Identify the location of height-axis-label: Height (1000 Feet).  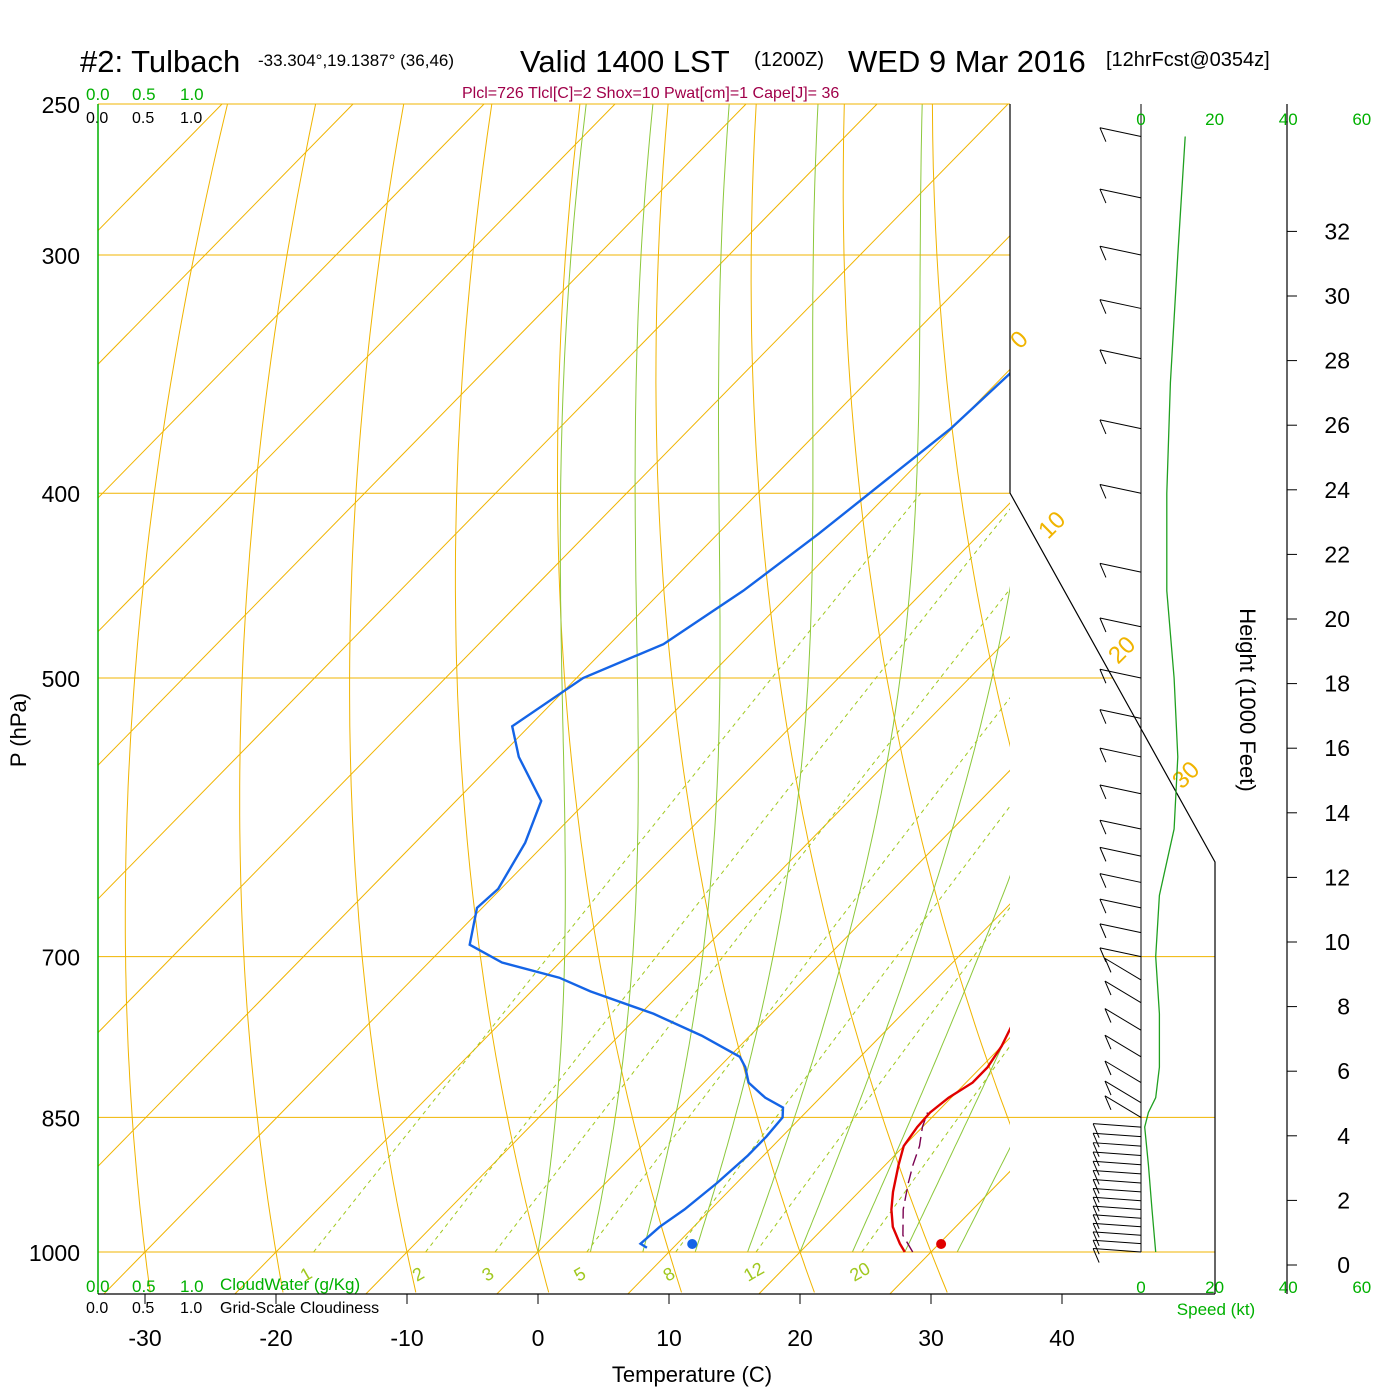
(1247, 699).